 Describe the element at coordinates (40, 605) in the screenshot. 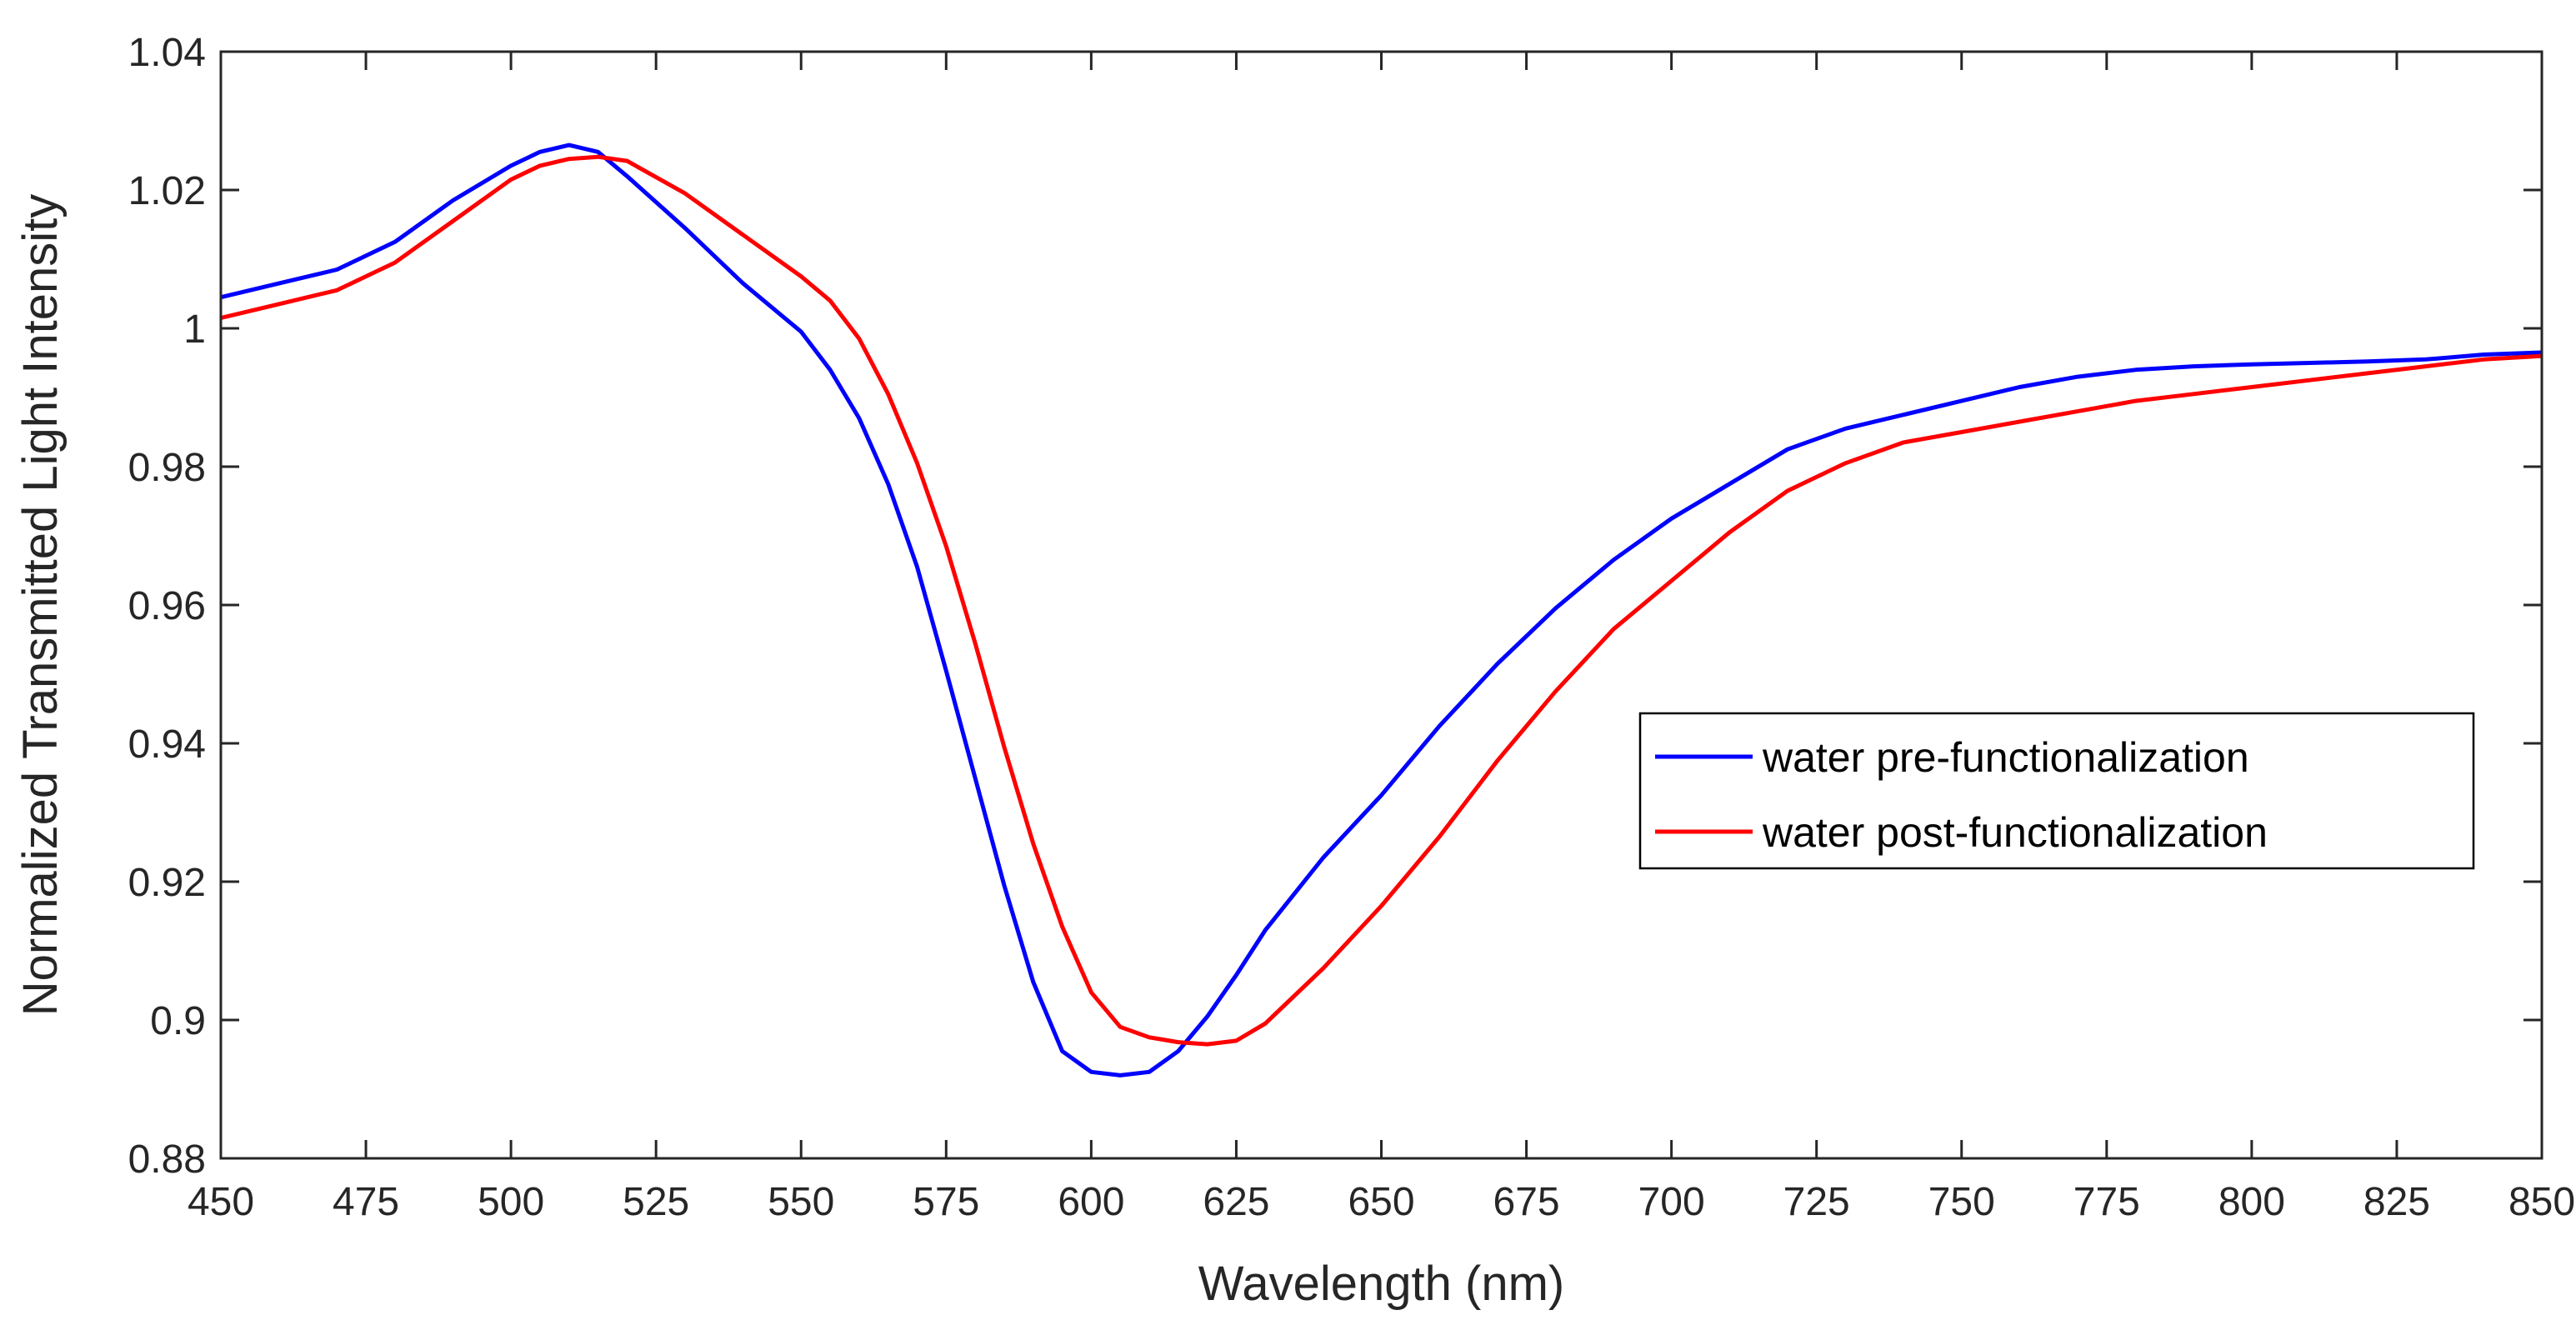

I see `y-axis-title: Normalized Transmitted Light Intensity` at that location.